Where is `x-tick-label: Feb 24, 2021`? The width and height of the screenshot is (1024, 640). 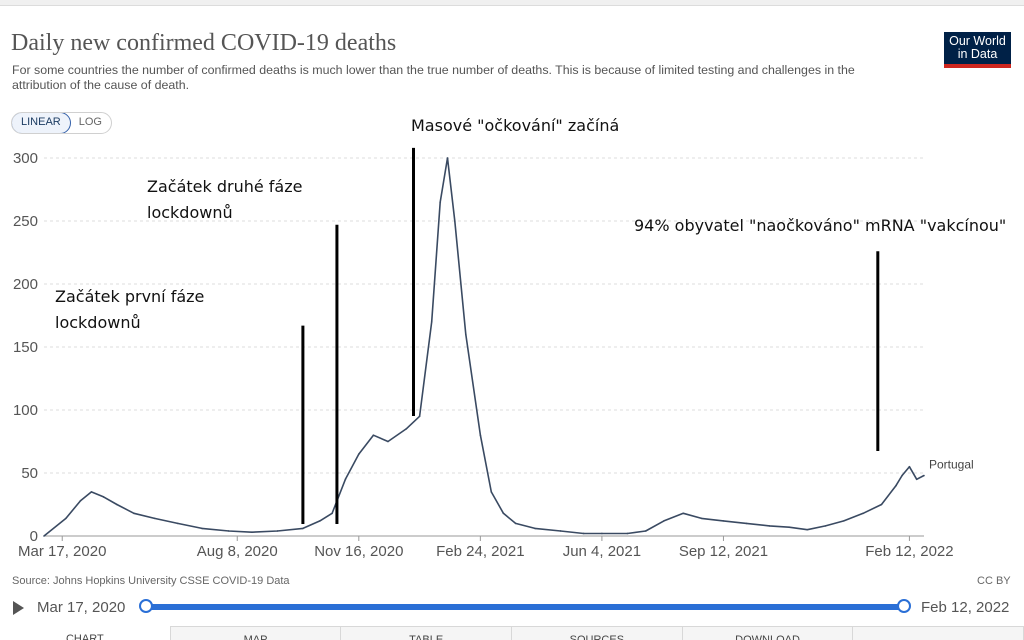
x-tick-label: Feb 24, 2021 is located at coordinates (480, 551).